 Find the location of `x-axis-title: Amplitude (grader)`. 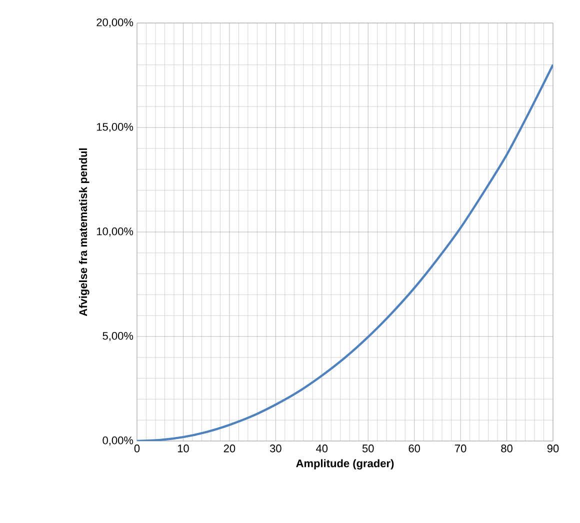

x-axis-title: Amplitude (grader) is located at coordinates (345, 464).